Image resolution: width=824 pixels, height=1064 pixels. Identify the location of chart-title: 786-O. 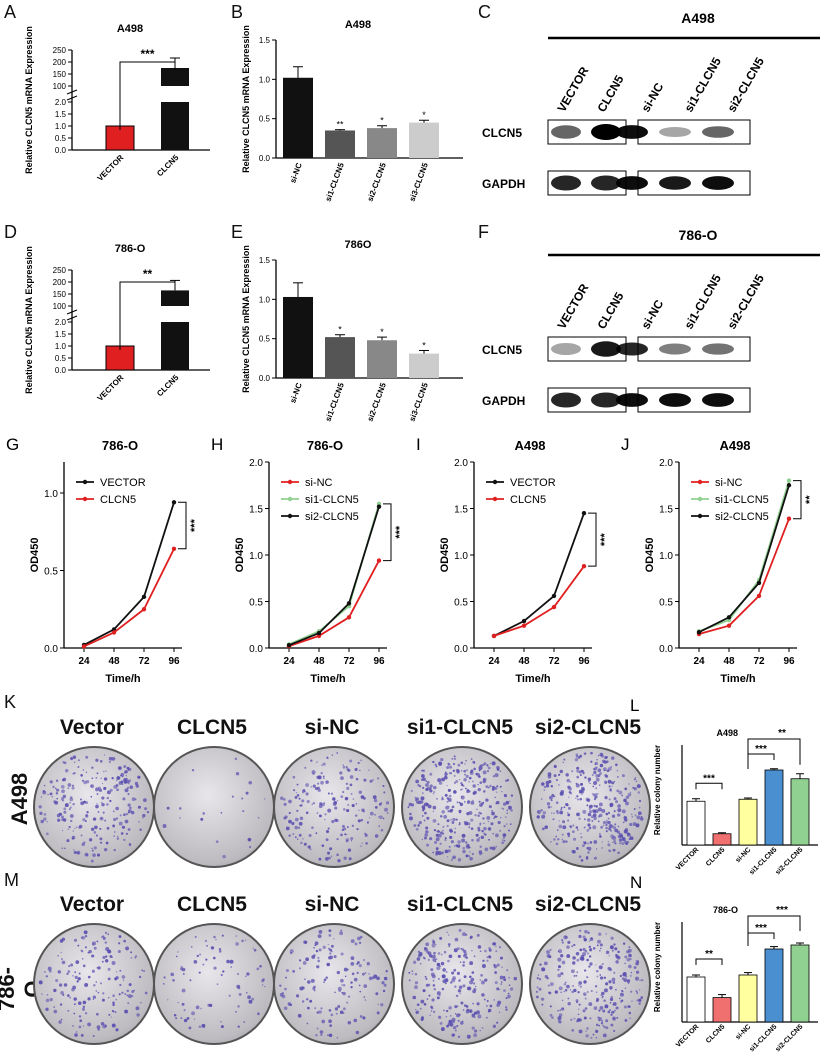
(120, 445).